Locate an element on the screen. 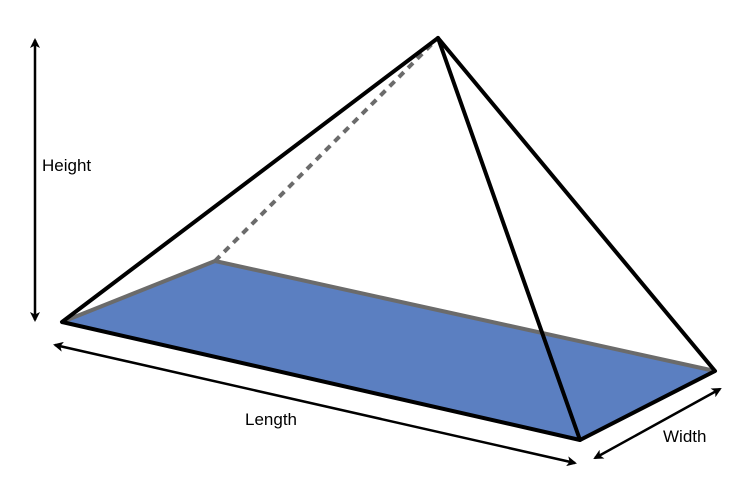 The height and width of the screenshot is (500, 750). width-arrow is located at coordinates (657, 423).